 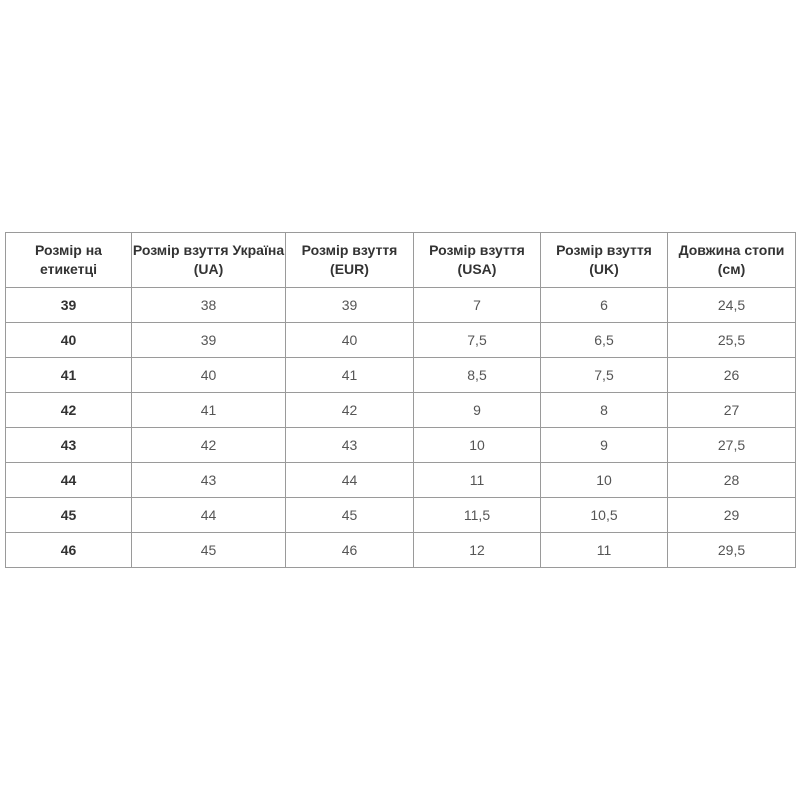 I want to click on table-cell: 25,5, so click(x=731, y=340).